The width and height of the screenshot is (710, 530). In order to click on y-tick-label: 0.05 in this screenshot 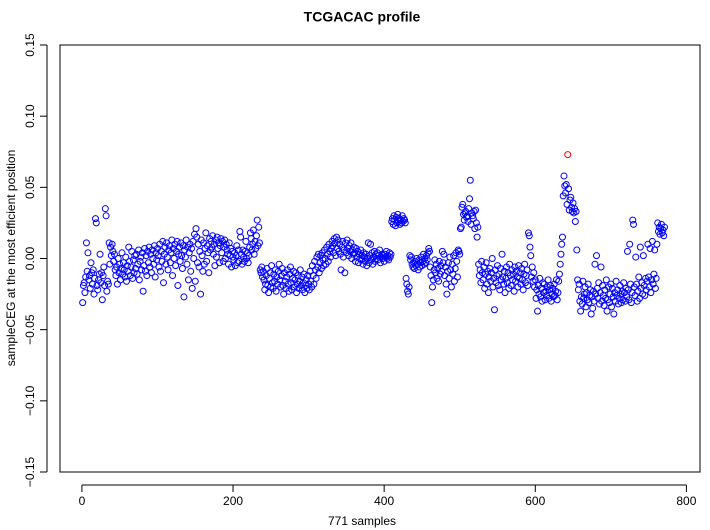, I will do `click(30, 187)`.